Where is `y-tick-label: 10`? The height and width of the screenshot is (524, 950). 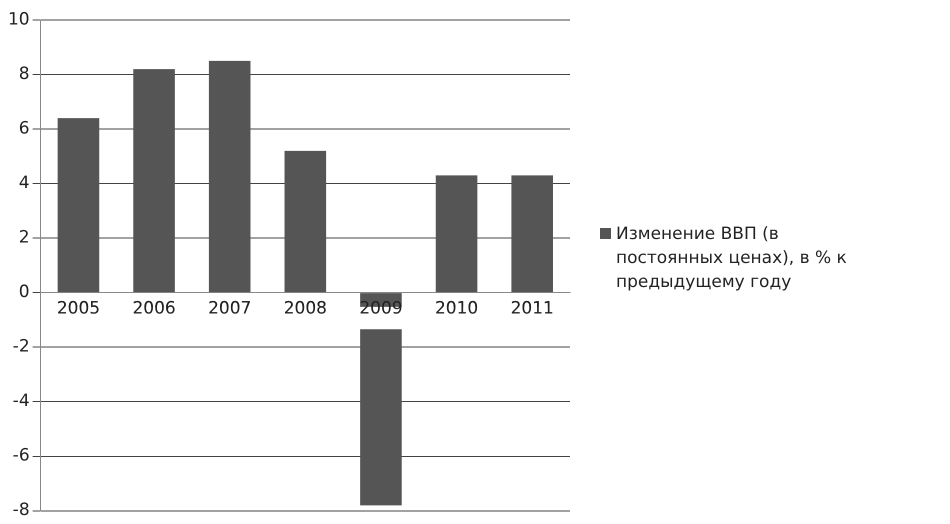
y-tick-label: 10 is located at coordinates (19, 19).